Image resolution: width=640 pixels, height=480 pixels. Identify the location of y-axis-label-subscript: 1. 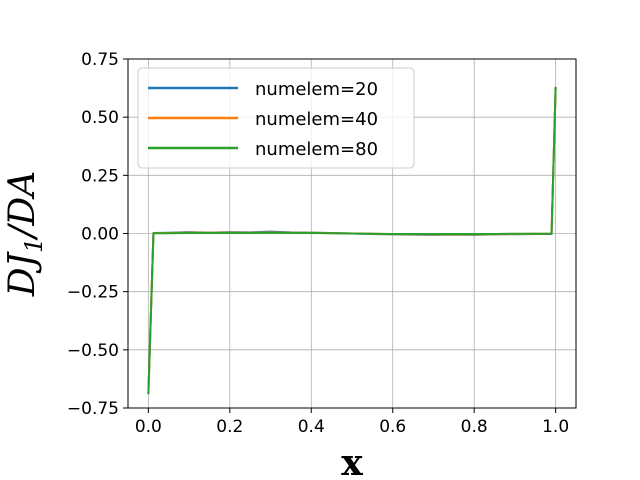
(34, 245).